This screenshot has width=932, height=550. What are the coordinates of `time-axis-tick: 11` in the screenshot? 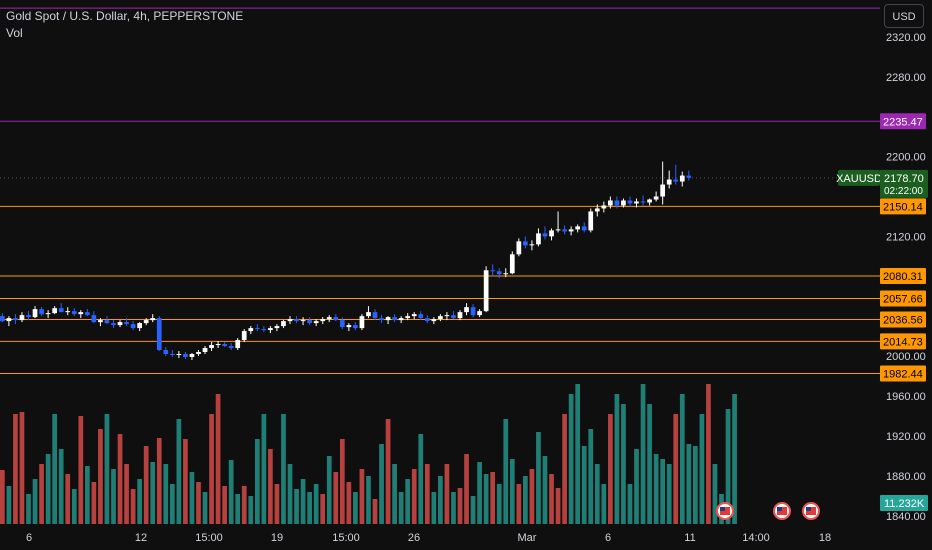 It's located at (689, 538).